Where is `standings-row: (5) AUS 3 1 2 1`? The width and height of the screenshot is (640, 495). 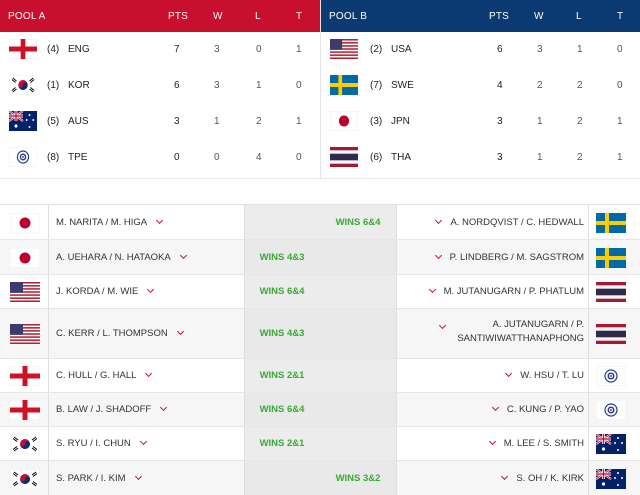 standings-row: (5) AUS 3 1 2 1 is located at coordinates (160, 122).